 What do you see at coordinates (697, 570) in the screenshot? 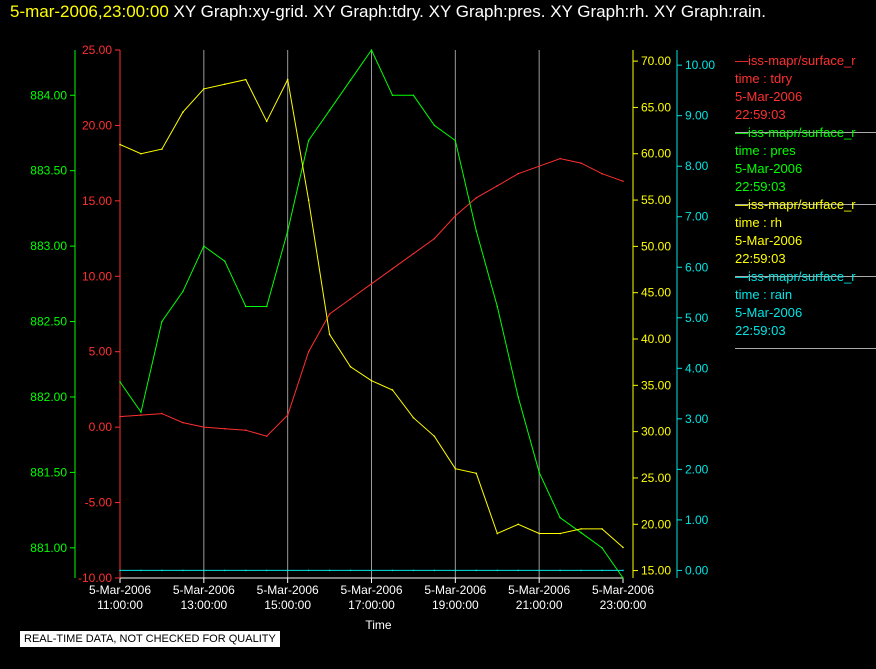
I see `y-tick-label-rain: 0.00` at bounding box center [697, 570].